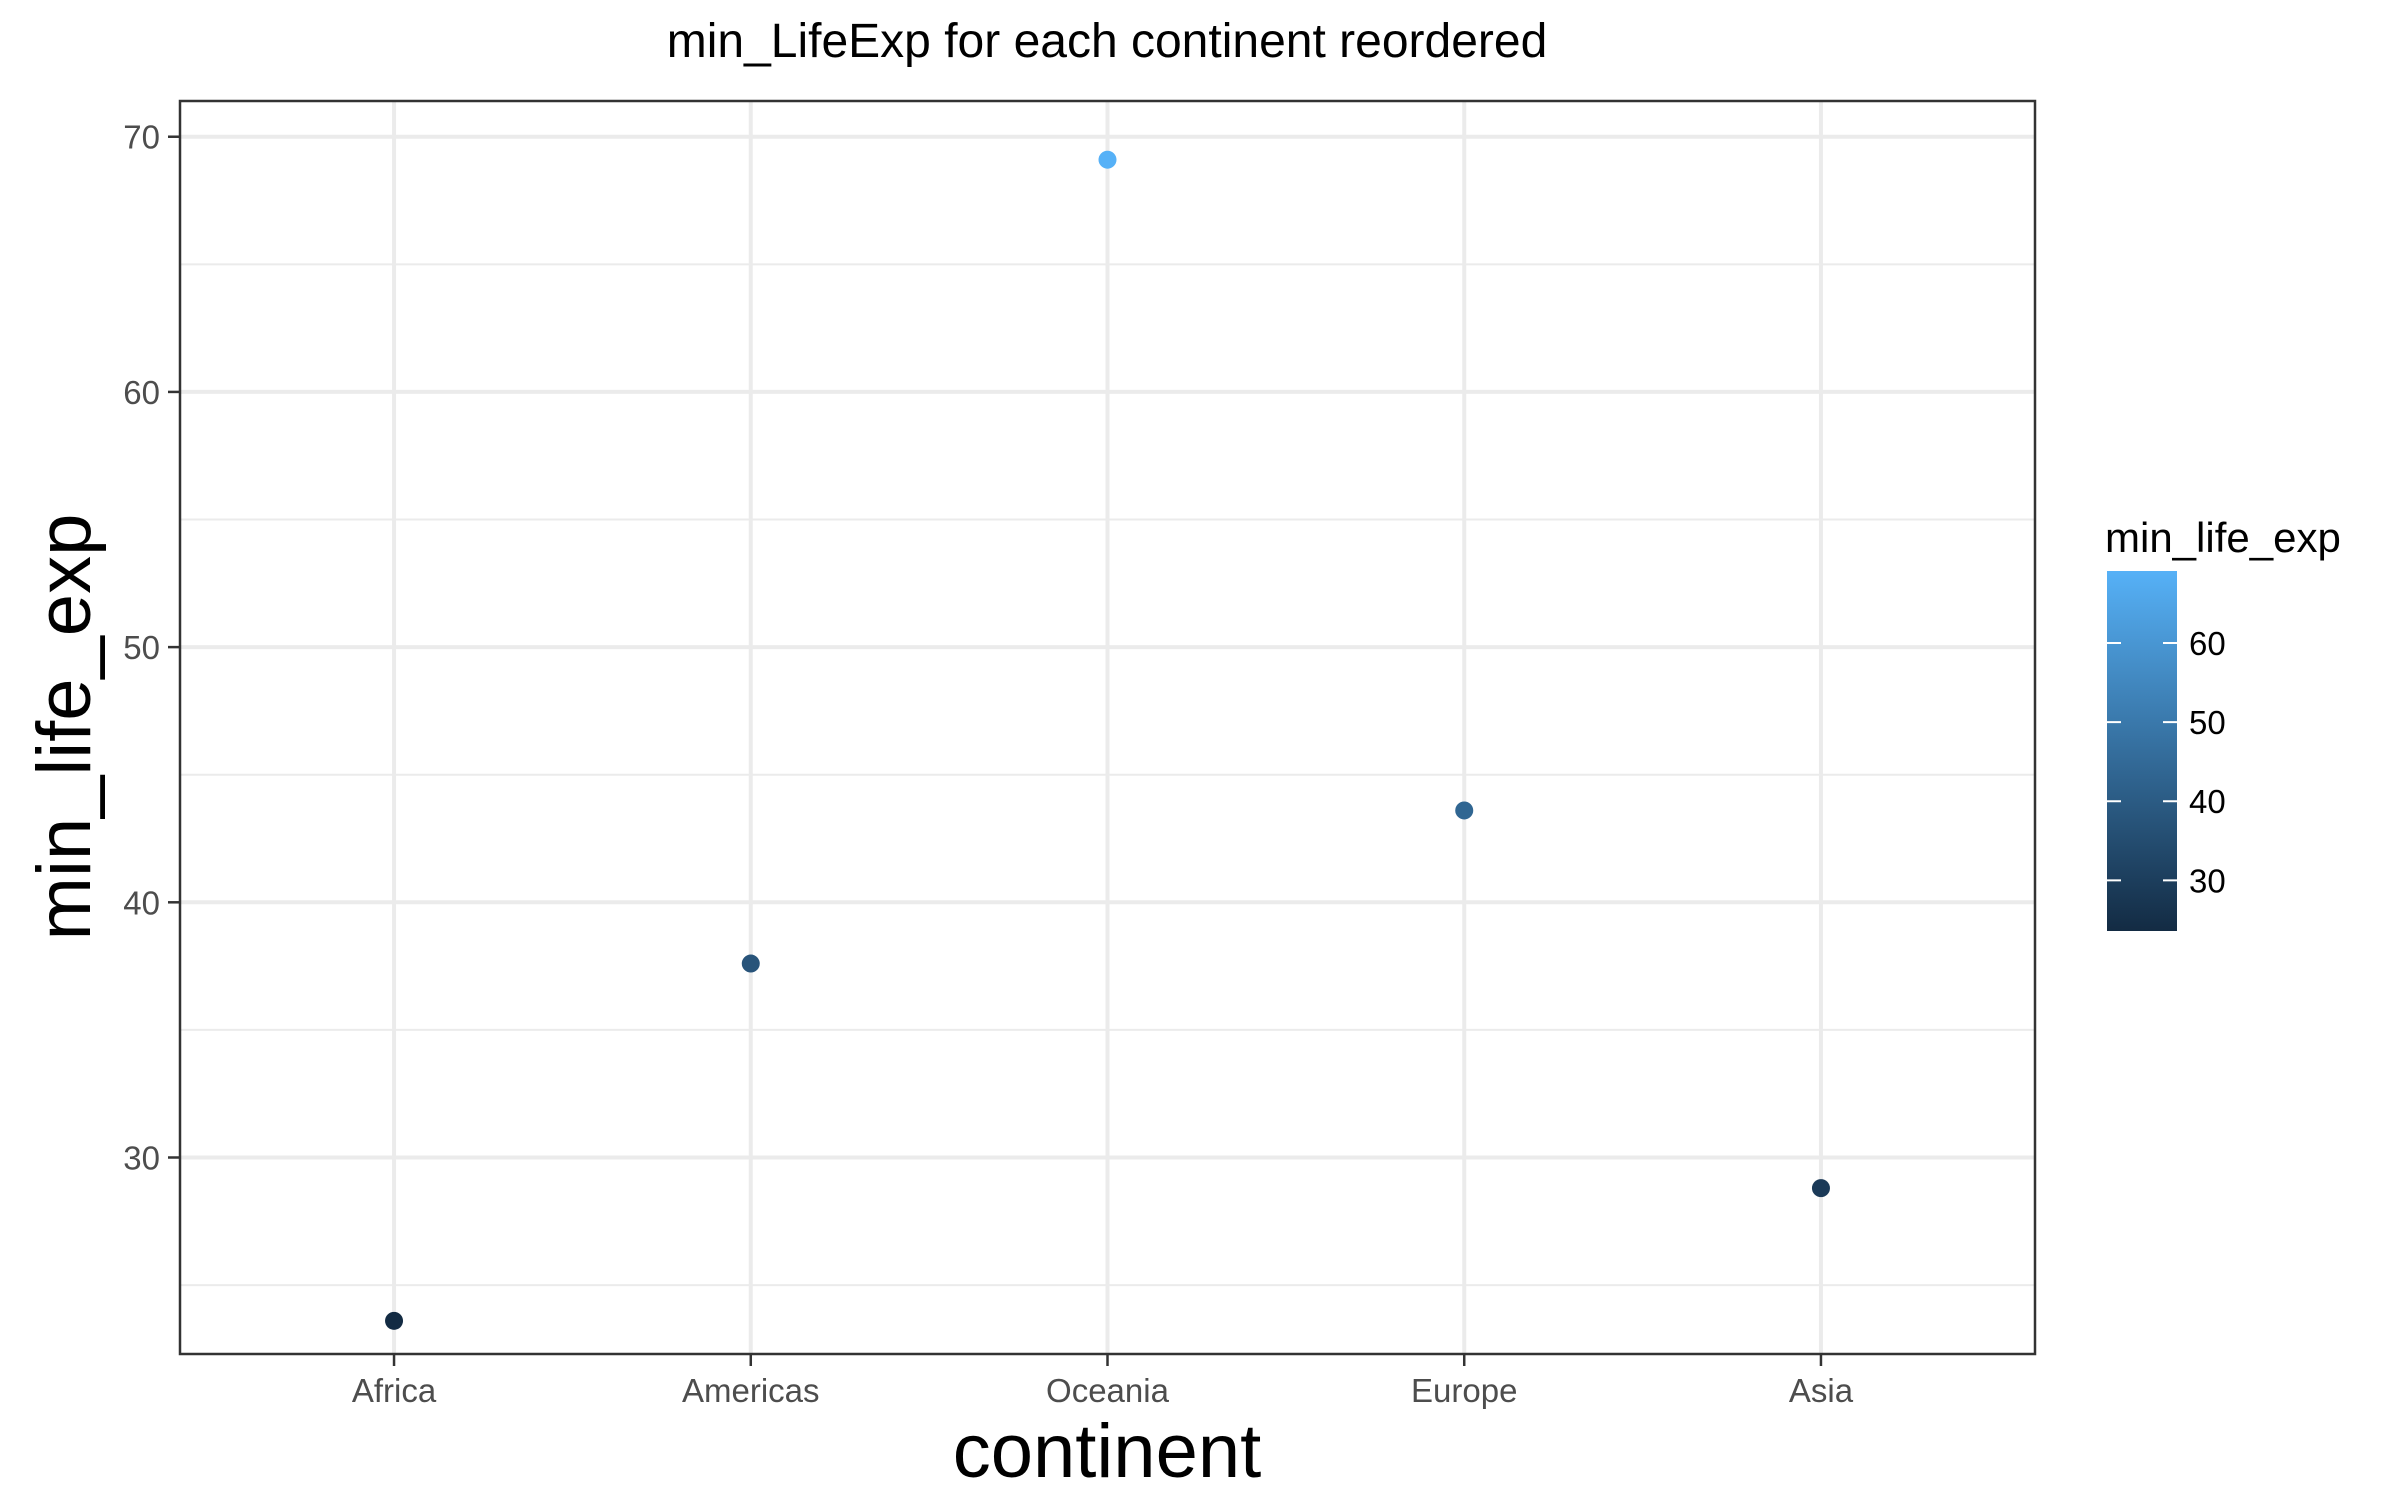  I want to click on color-legend: min_life_exp 30 40 50 60, so click(2223, 722).